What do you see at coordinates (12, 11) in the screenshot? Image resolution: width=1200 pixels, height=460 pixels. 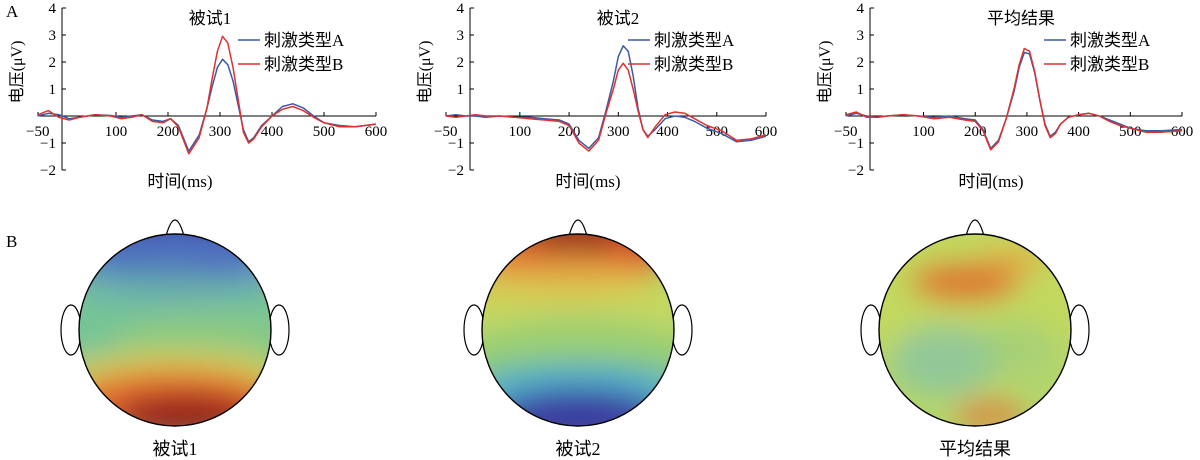 I see `panel-letter-a: A` at bounding box center [12, 11].